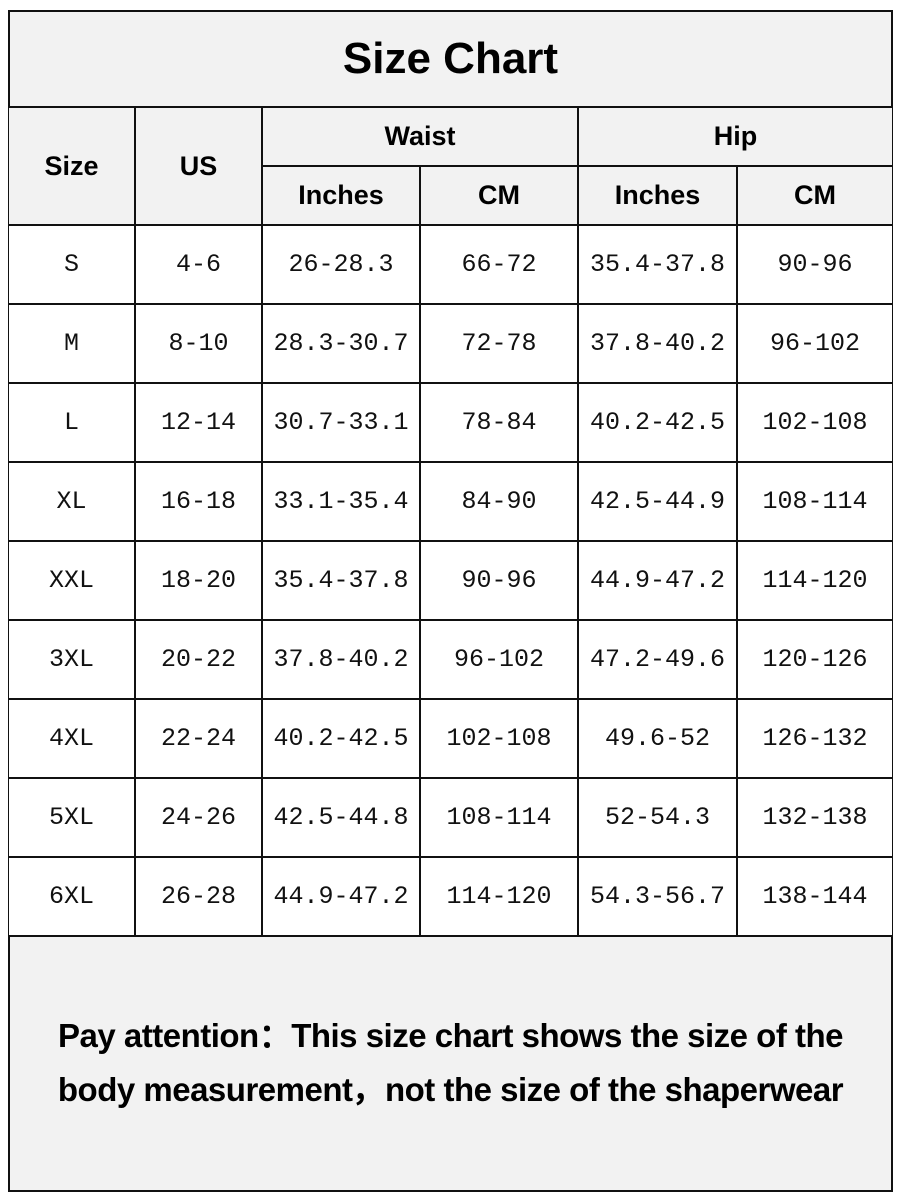 Image resolution: width=900 pixels, height=1200 pixels. What do you see at coordinates (72, 343) in the screenshot?
I see `cell-size: M` at bounding box center [72, 343].